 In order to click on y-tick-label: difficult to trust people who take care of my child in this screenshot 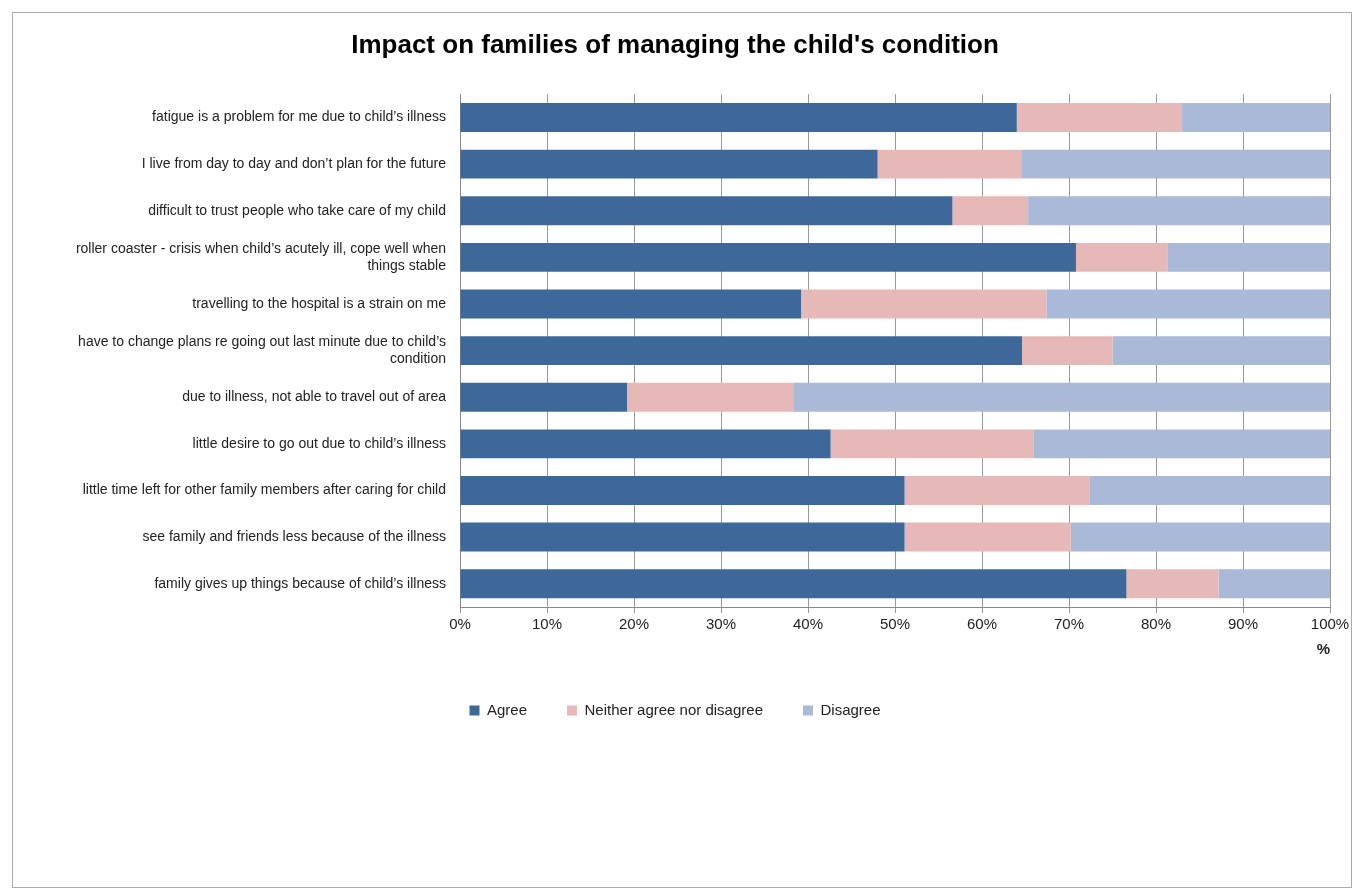, I will do `click(297, 209)`.